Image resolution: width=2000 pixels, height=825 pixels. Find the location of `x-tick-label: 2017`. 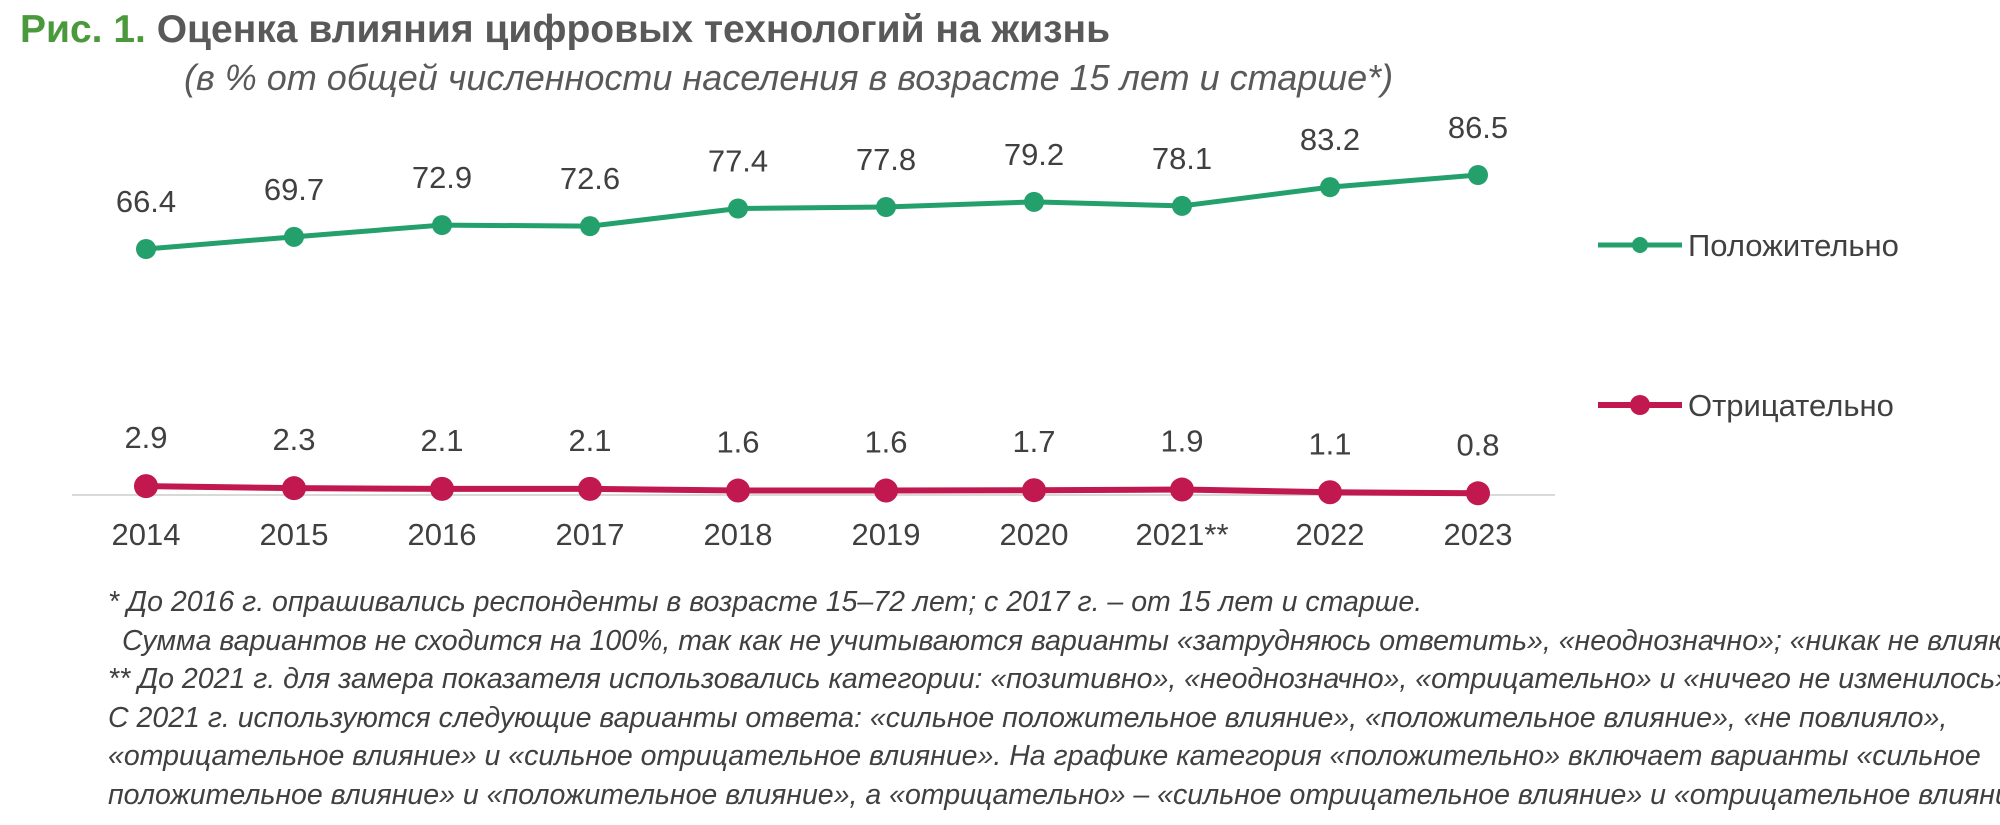

x-tick-label: 2017 is located at coordinates (590, 534).